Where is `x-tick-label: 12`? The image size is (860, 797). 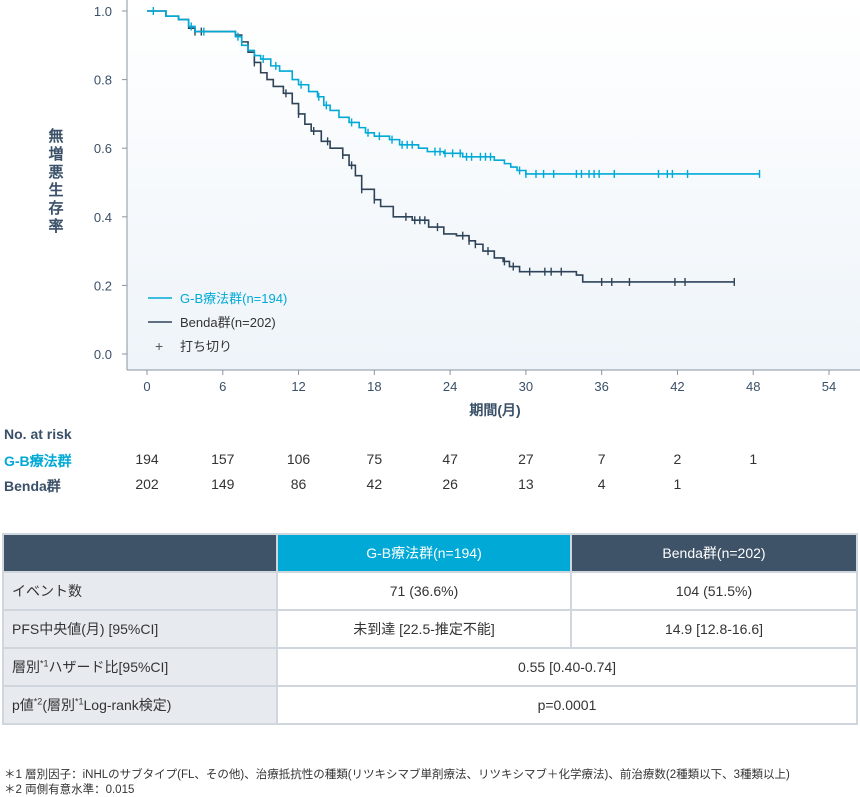
x-tick-label: 12 is located at coordinates (298, 386).